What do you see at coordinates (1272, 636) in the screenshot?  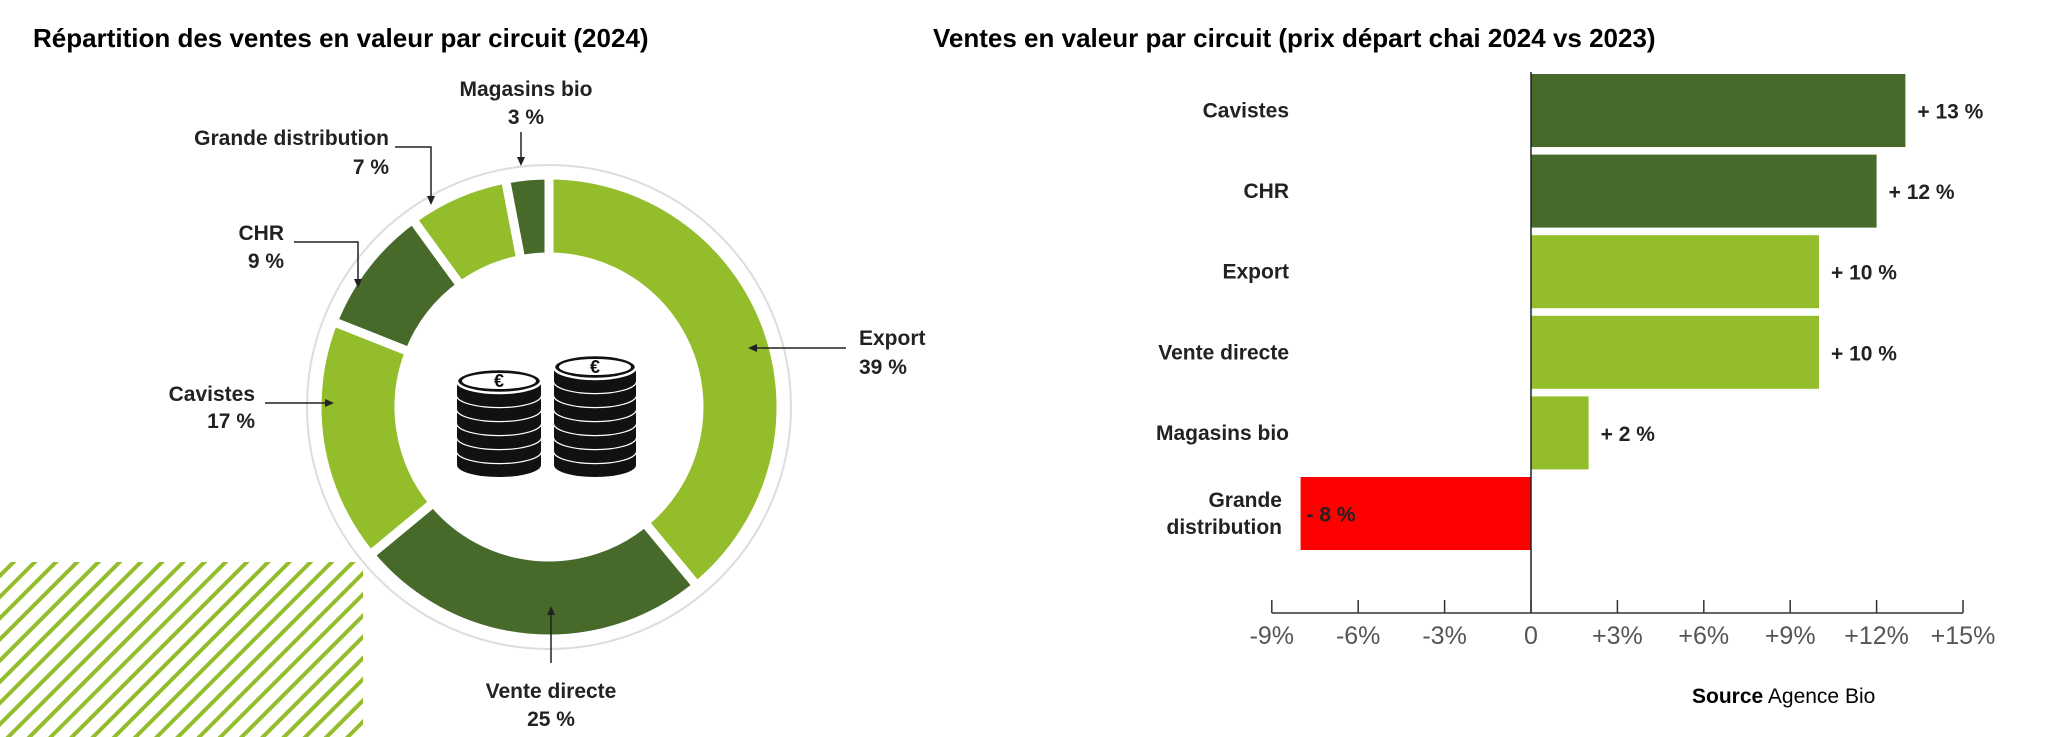 I see `x-tick-label: -9%` at bounding box center [1272, 636].